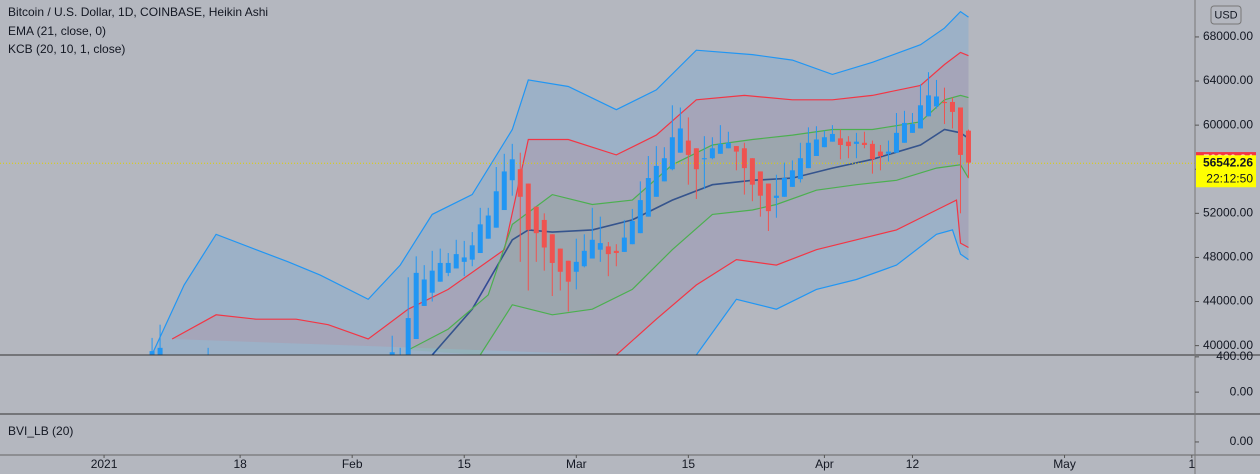 The width and height of the screenshot is (1260, 474). What do you see at coordinates (1228, 124) in the screenshot?
I see `y-tick-label: 60000.00` at bounding box center [1228, 124].